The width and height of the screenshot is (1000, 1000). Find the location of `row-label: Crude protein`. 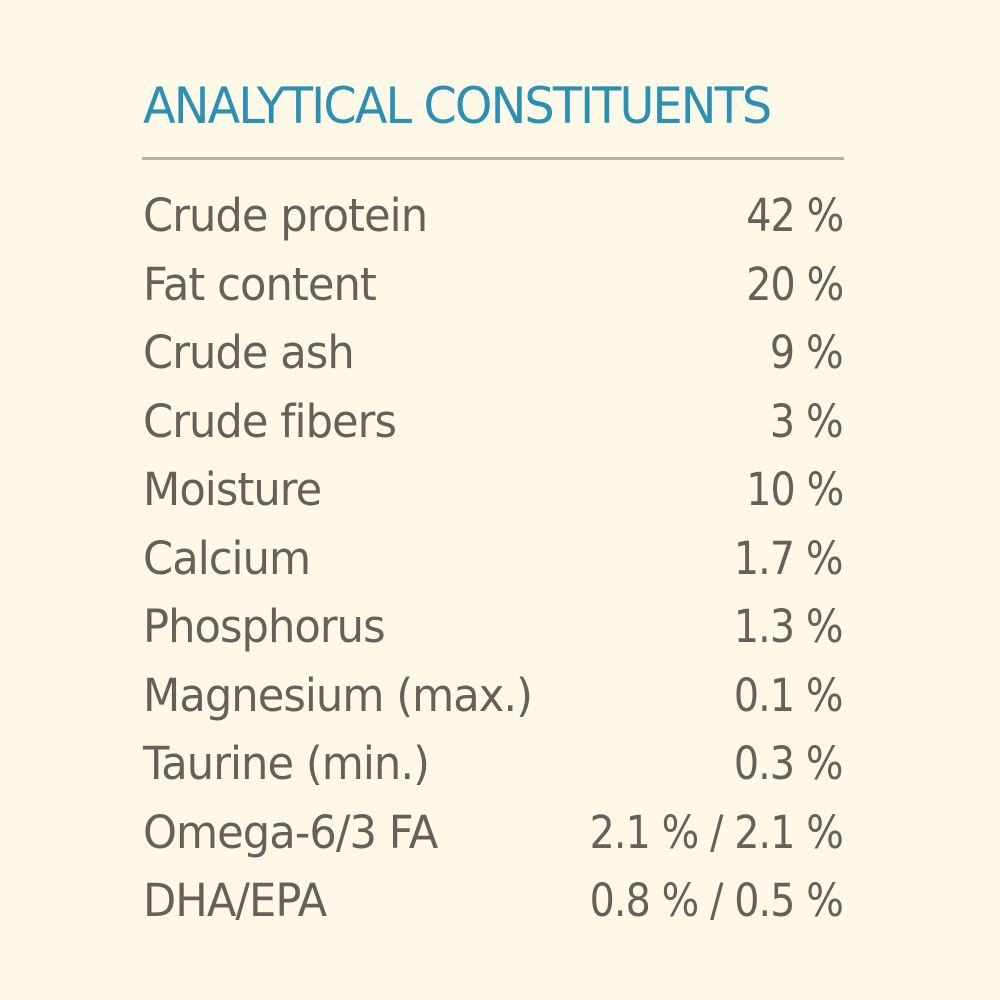

row-label: Crude protein is located at coordinates (285, 215).